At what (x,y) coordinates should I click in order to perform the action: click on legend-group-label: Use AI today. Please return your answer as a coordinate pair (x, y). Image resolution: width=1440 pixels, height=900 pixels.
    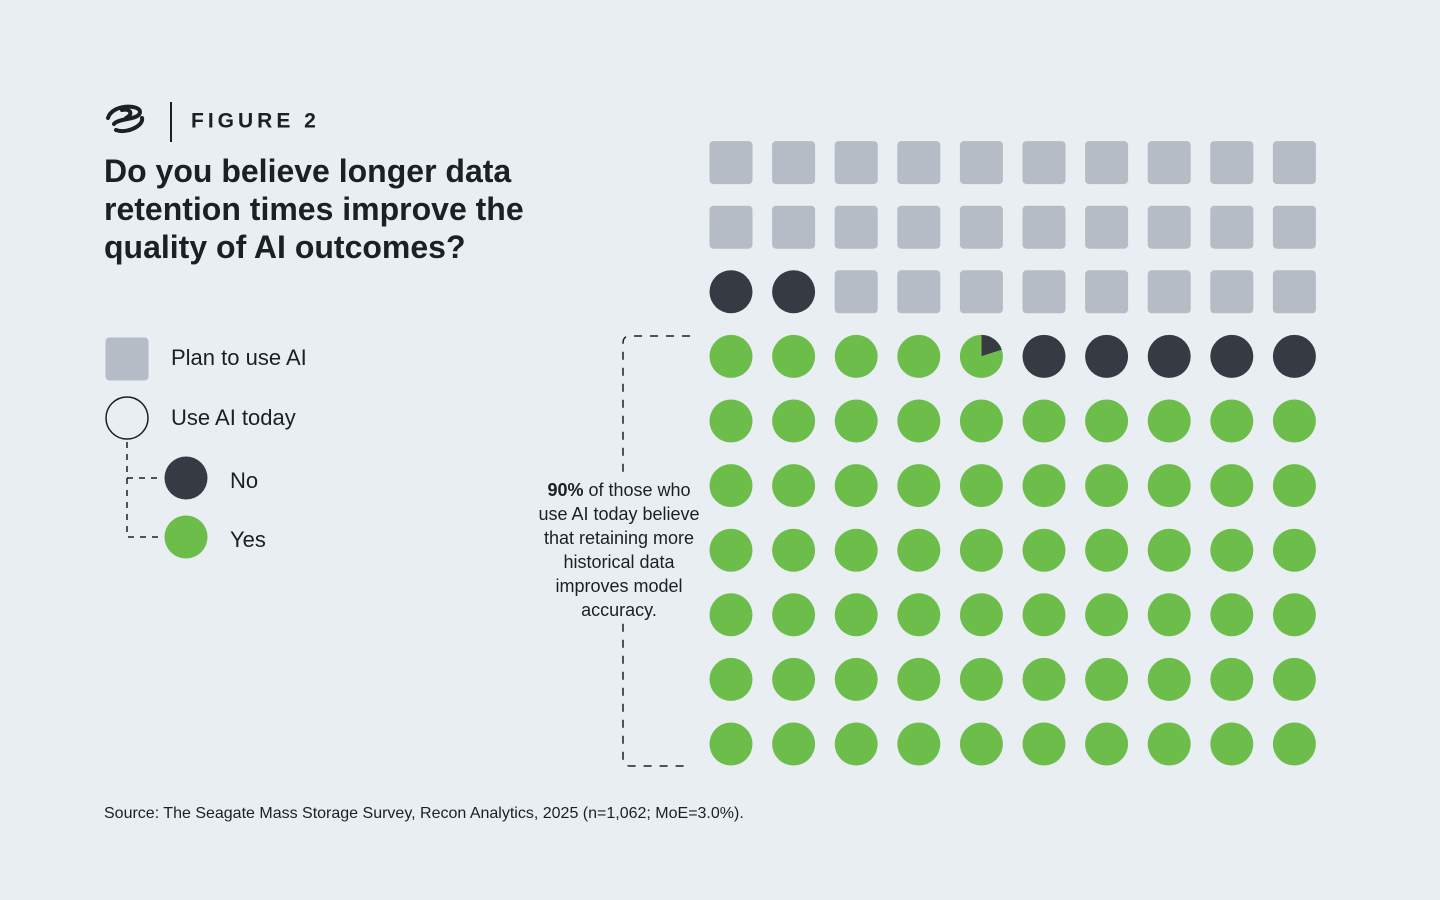
    Looking at the image, I should click on (233, 417).